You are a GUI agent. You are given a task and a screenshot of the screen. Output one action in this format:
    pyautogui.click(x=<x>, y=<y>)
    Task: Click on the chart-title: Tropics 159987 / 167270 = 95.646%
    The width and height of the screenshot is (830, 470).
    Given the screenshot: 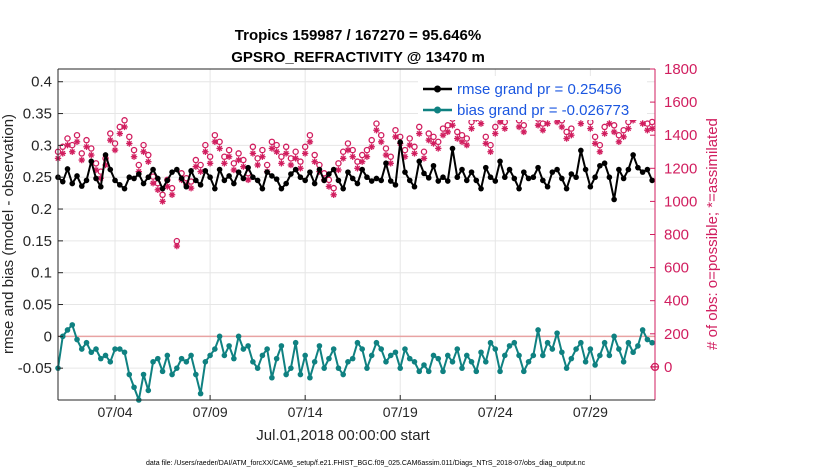 What is the action you would take?
    pyautogui.click(x=358, y=35)
    